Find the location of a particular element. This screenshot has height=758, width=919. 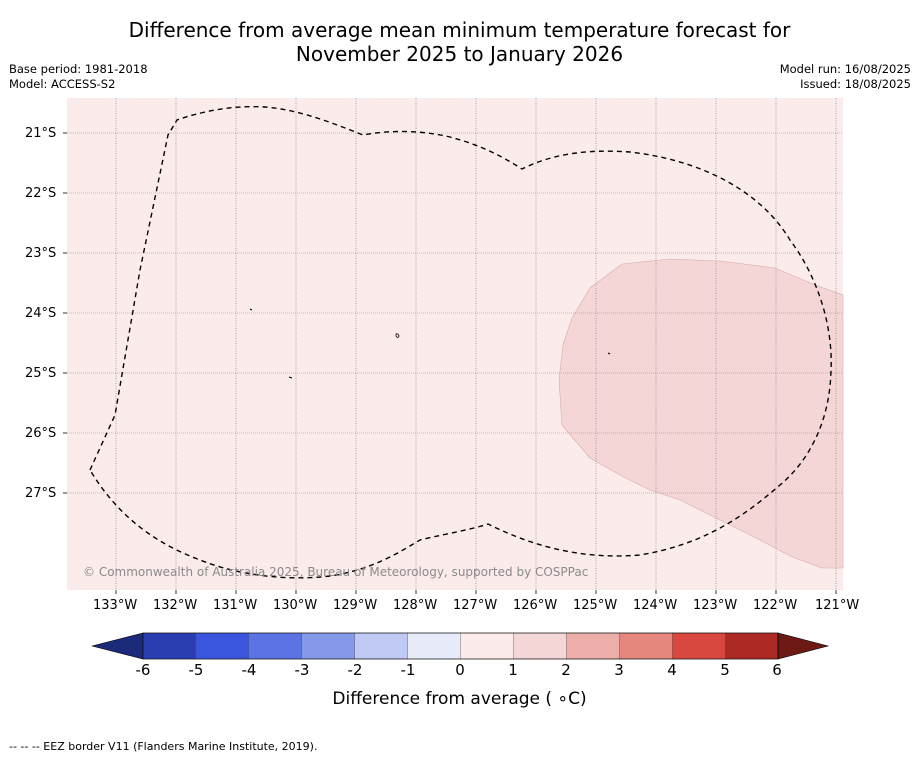

longitude-ticks is located at coordinates (476, 592).